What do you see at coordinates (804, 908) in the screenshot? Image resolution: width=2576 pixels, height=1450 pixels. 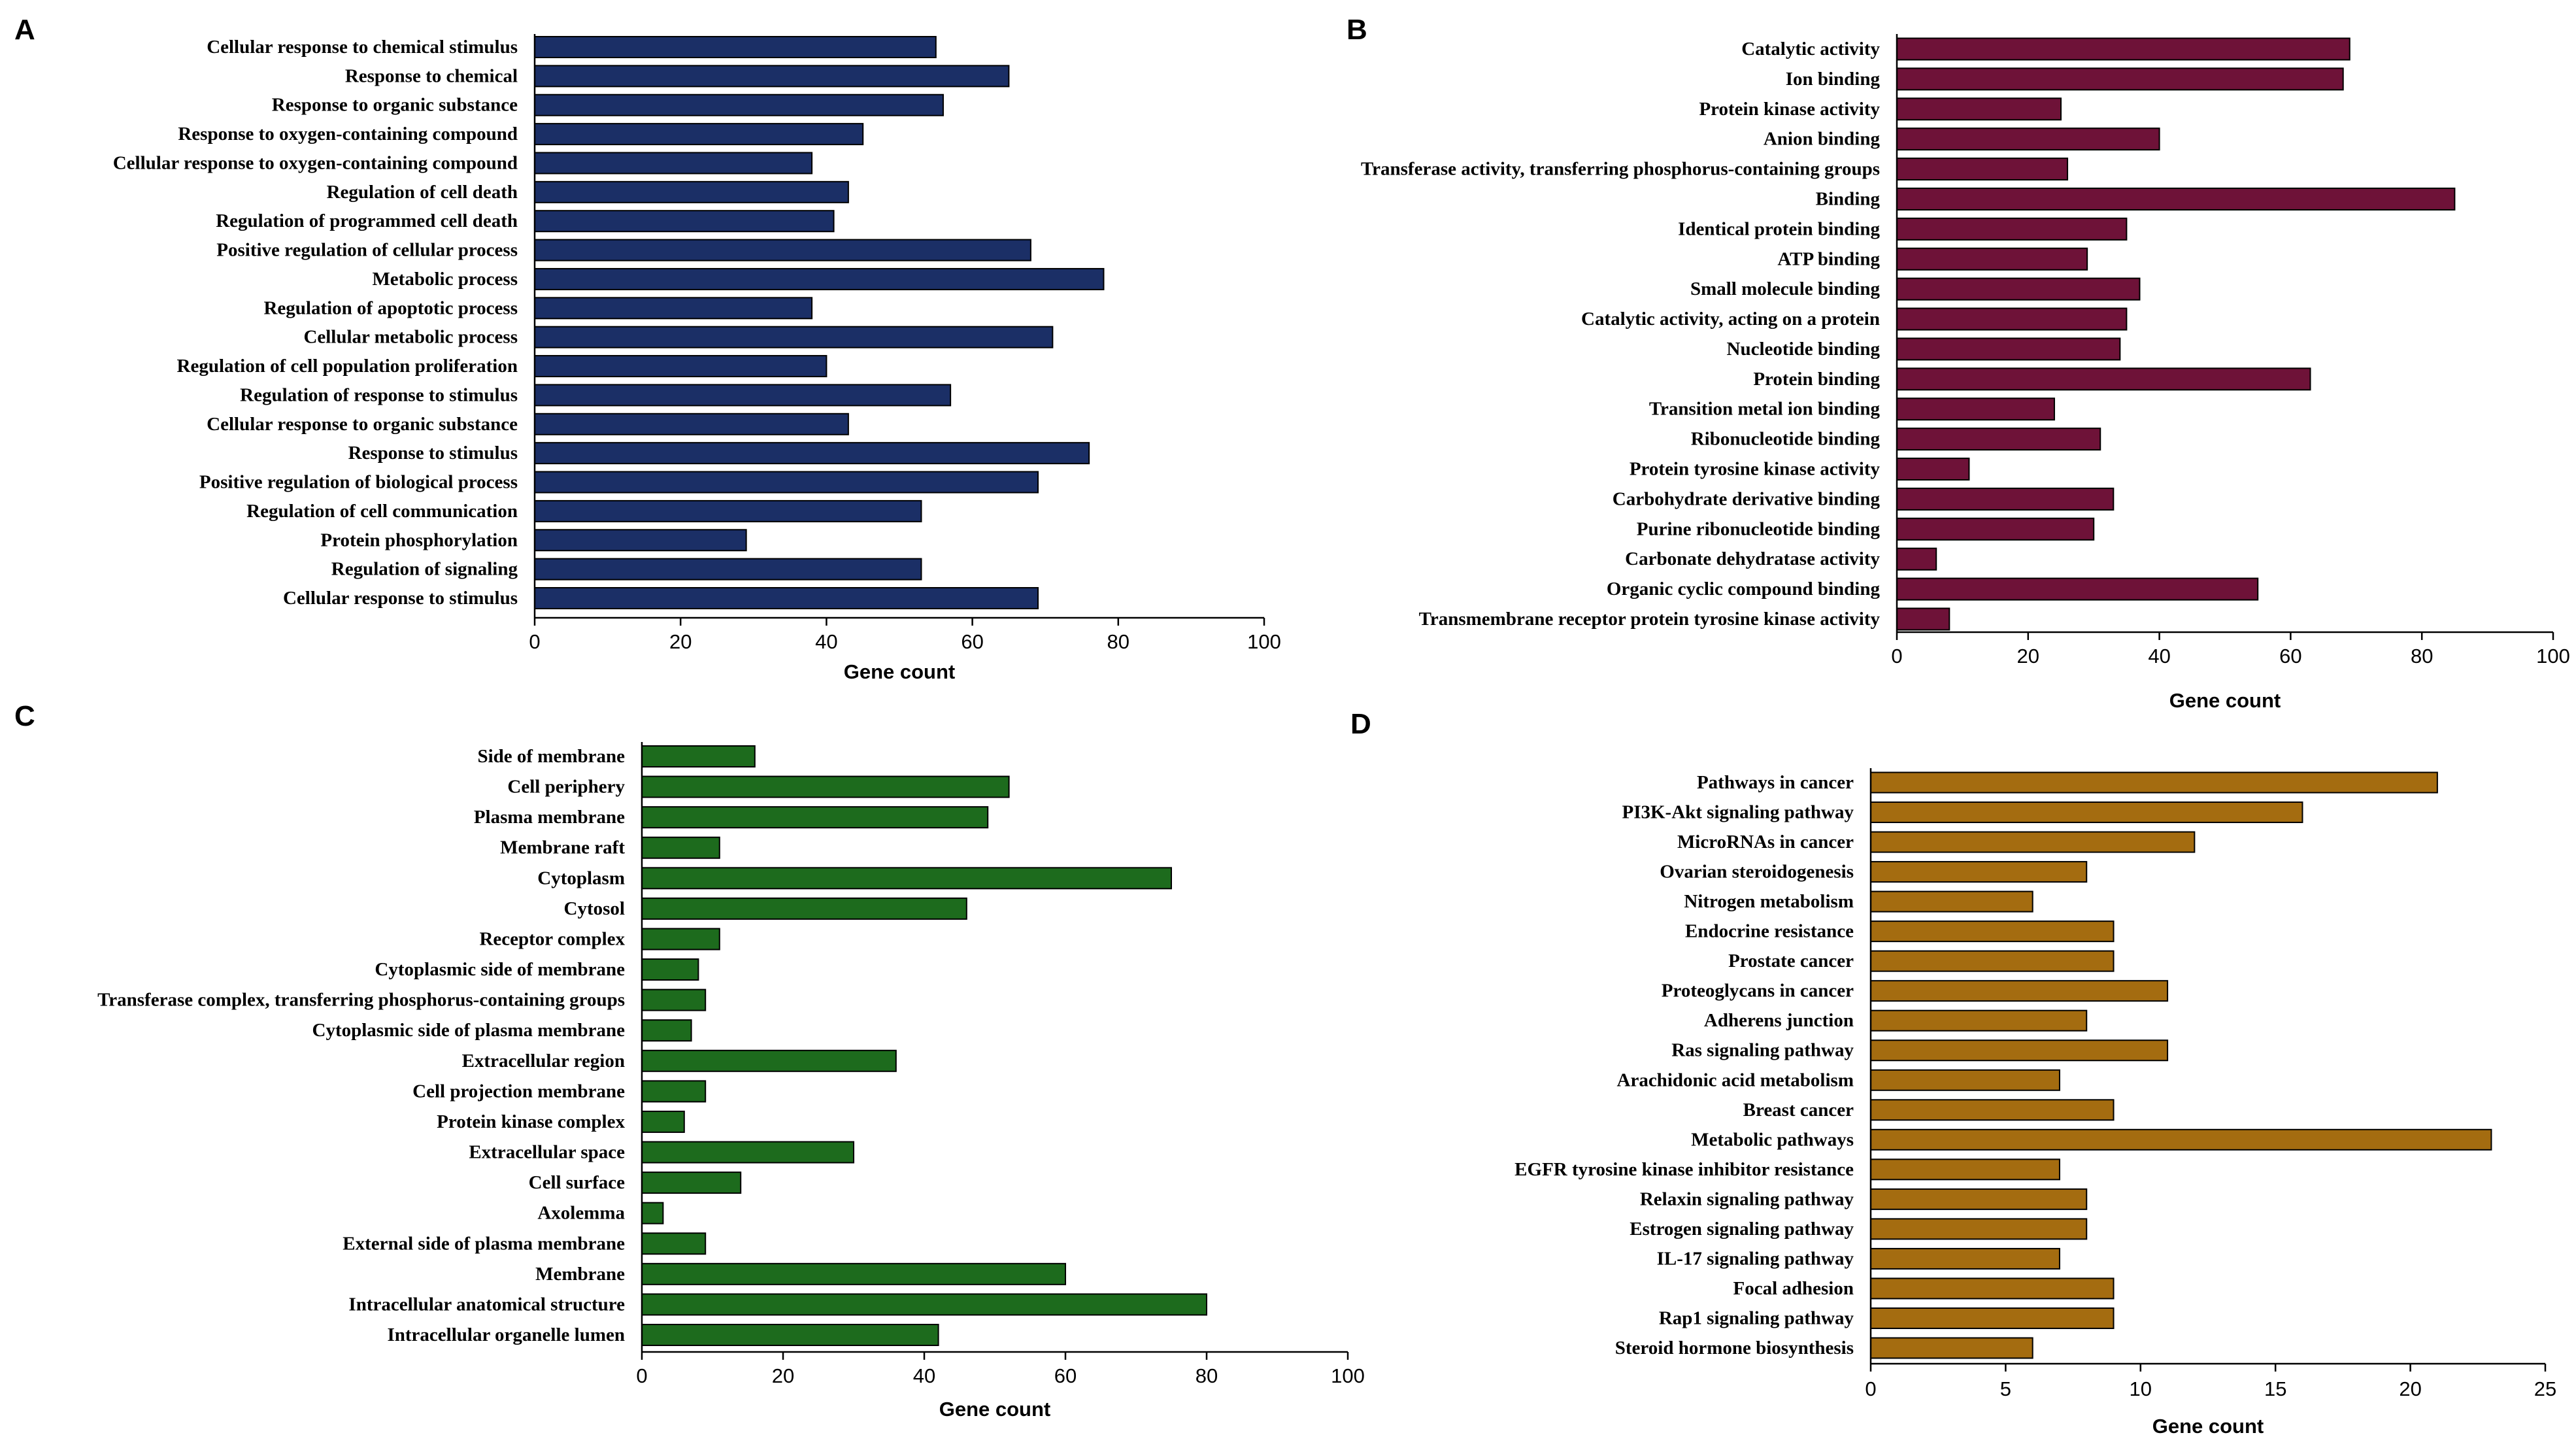 I see `panel-c-bar-cytosol` at bounding box center [804, 908].